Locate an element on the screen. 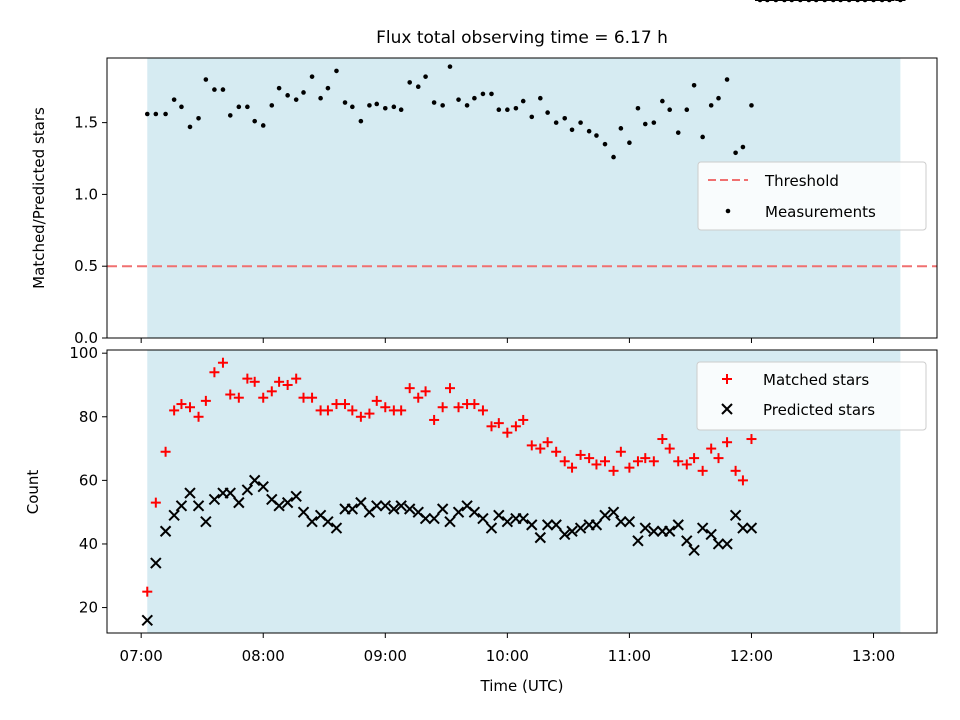  xtick-label: 08:00 is located at coordinates (263, 656).